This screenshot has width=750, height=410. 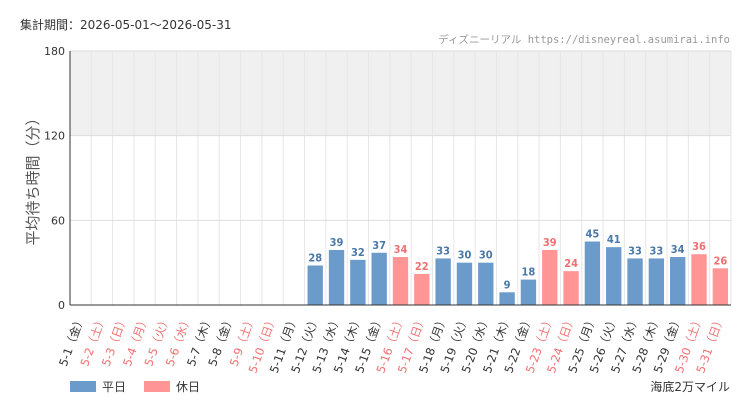 I want to click on bar-value-label: 26, so click(x=720, y=260).